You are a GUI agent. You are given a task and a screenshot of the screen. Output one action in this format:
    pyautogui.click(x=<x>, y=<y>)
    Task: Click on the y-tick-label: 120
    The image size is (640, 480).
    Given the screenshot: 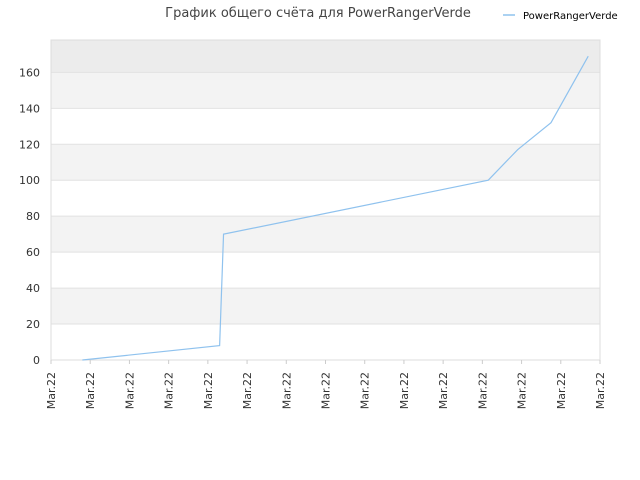 What is the action you would take?
    pyautogui.click(x=29, y=144)
    